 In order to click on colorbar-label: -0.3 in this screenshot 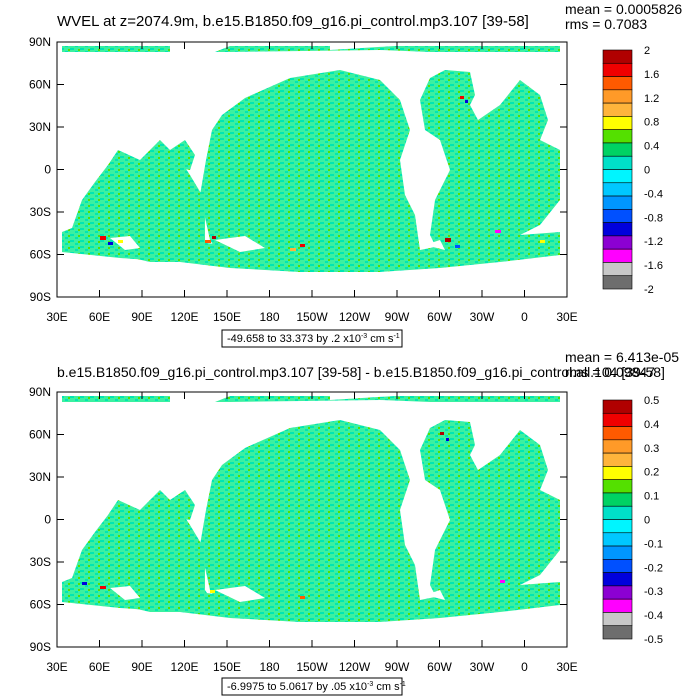, I will do `click(653, 592)`.